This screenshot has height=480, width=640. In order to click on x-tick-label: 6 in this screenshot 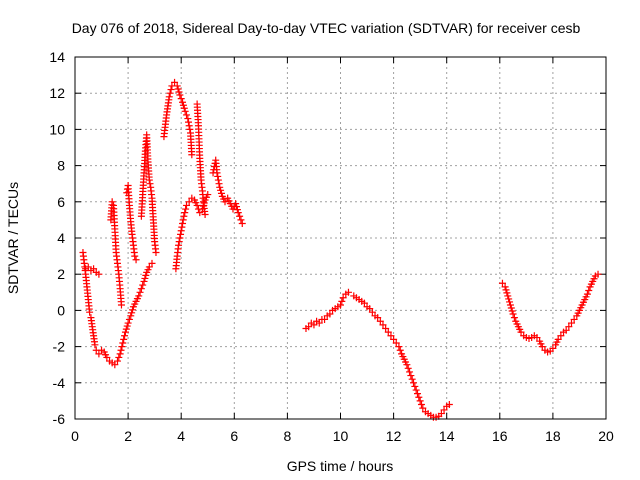, I will do `click(234, 436)`.